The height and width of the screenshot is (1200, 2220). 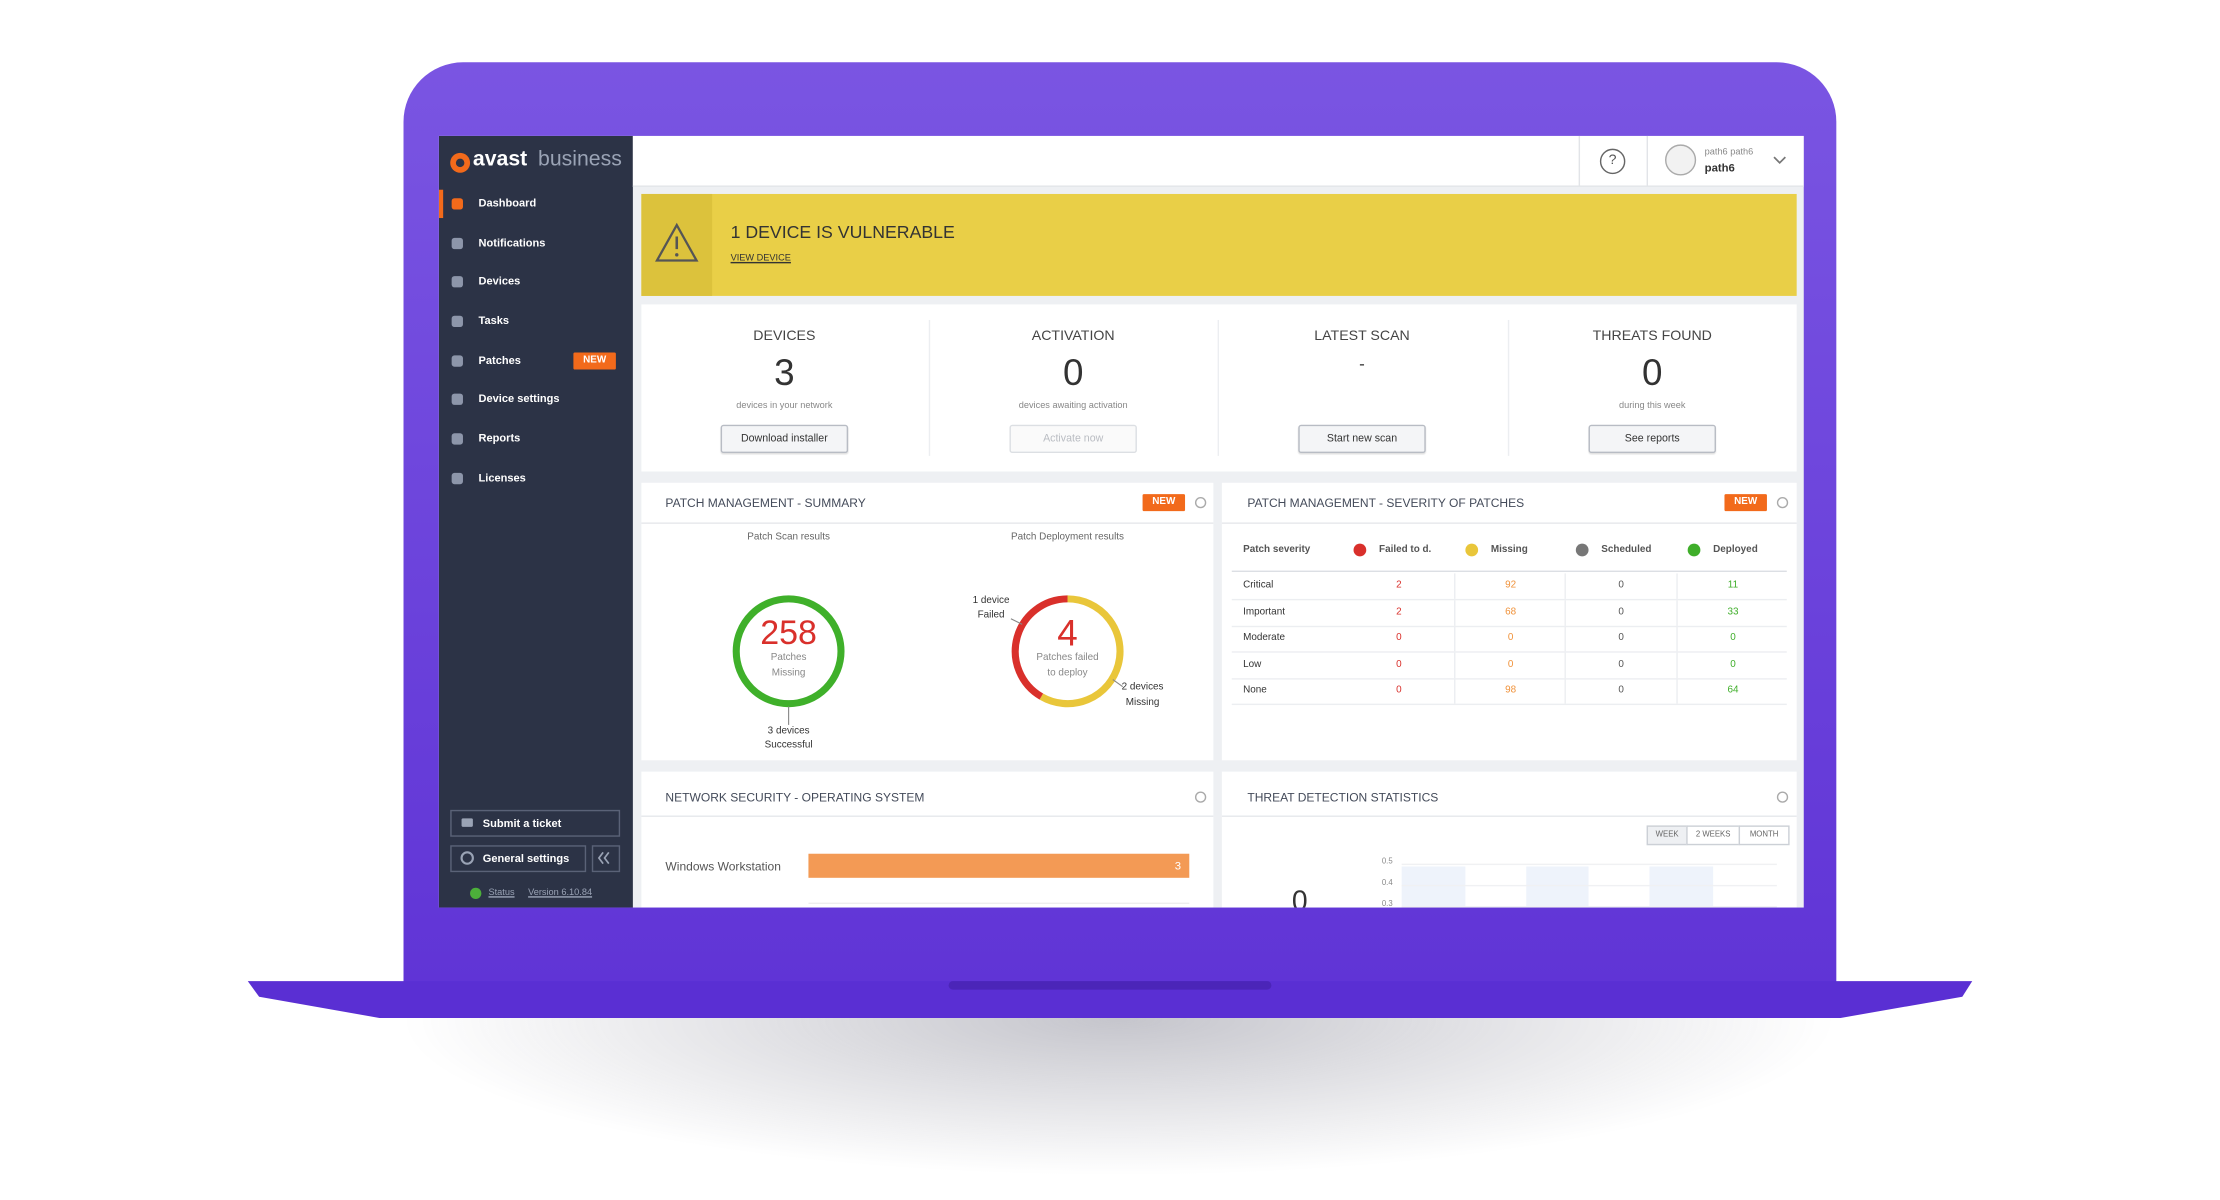 I want to click on scan-note: Successful, so click(x=788, y=745).